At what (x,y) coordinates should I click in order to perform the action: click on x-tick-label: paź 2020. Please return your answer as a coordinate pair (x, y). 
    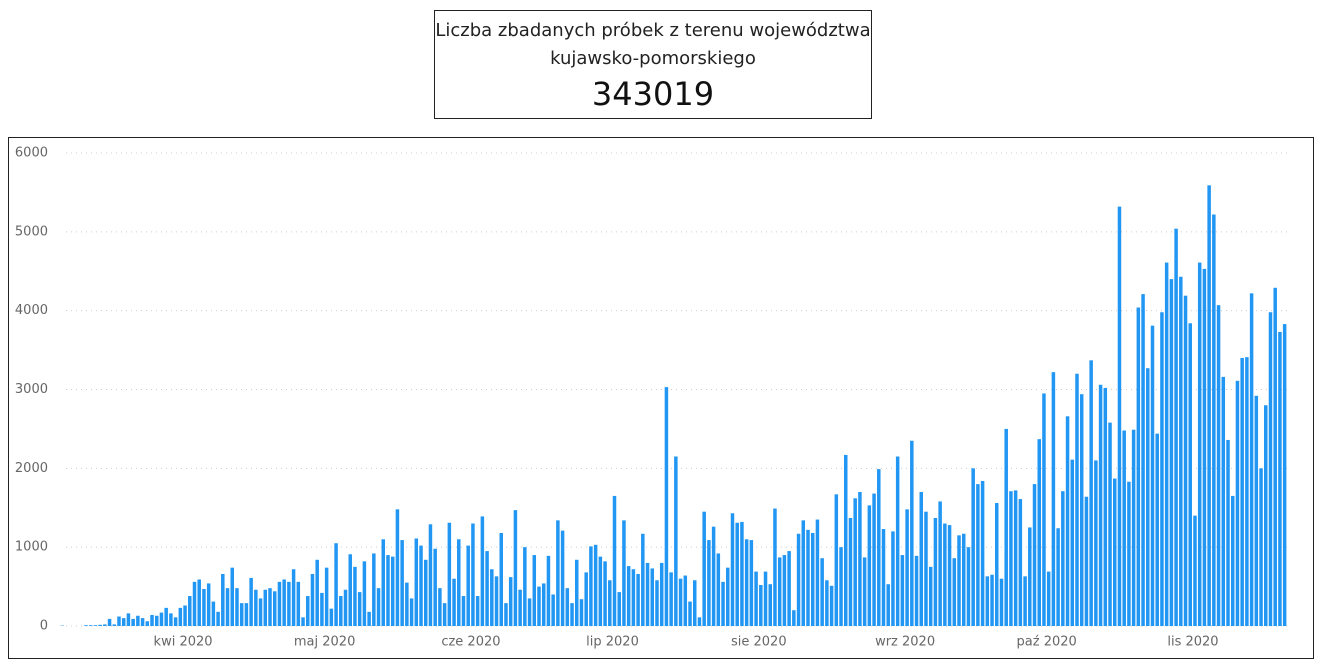
    Looking at the image, I should click on (1047, 642).